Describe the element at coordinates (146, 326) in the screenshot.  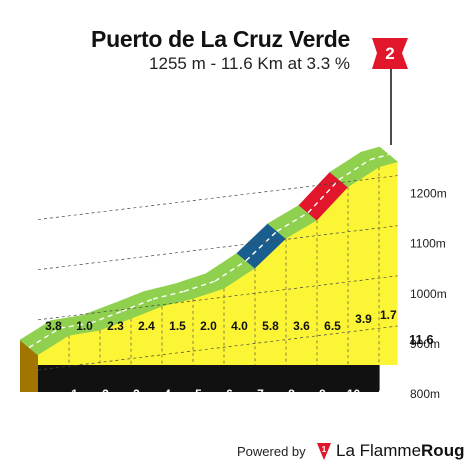
I see `gradient-label: 2.4` at that location.